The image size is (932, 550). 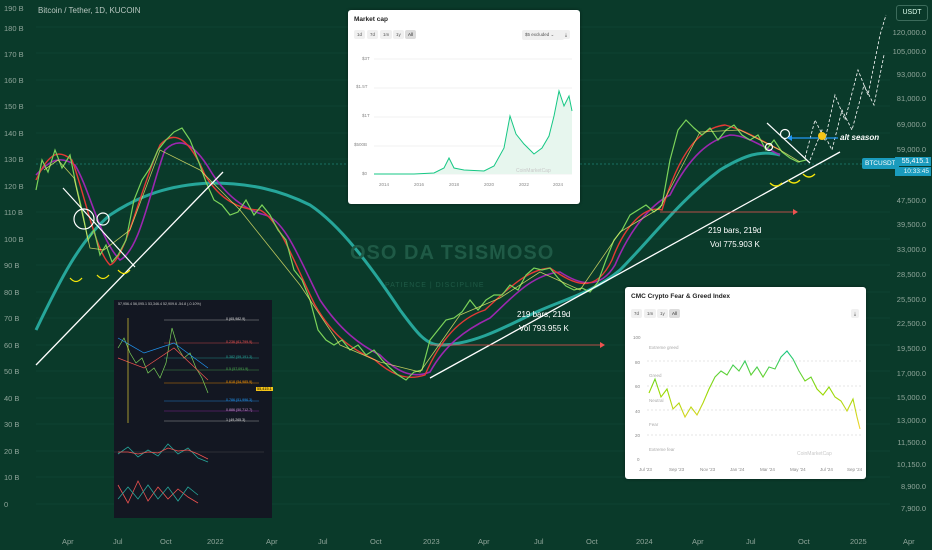 What do you see at coordinates (911, 442) in the screenshot?
I see `right-axis-tick: 11,500.0` at bounding box center [911, 442].